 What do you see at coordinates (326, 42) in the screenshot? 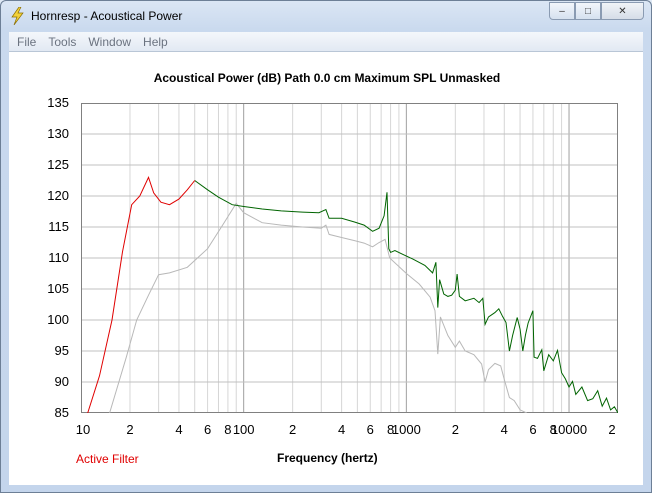
I see `menu-bar: File Tools Window Help` at bounding box center [326, 42].